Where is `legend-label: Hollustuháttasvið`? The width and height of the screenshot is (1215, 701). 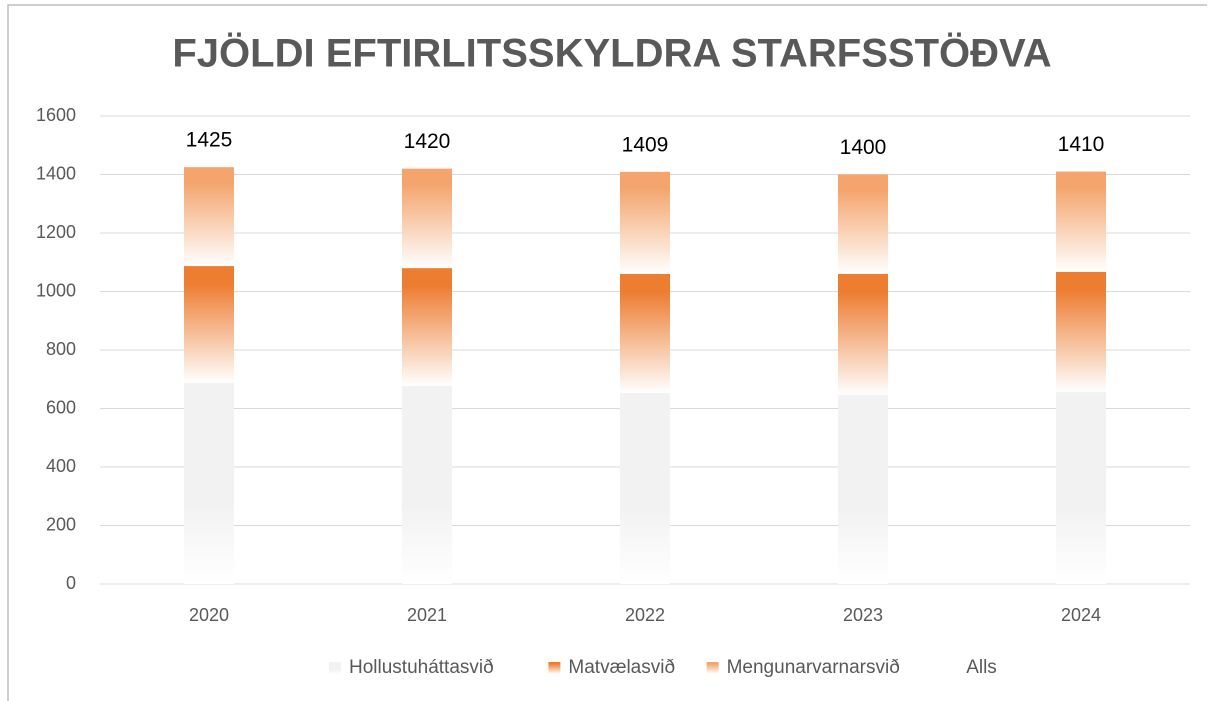 legend-label: Hollustuháttasvið is located at coordinates (421, 667).